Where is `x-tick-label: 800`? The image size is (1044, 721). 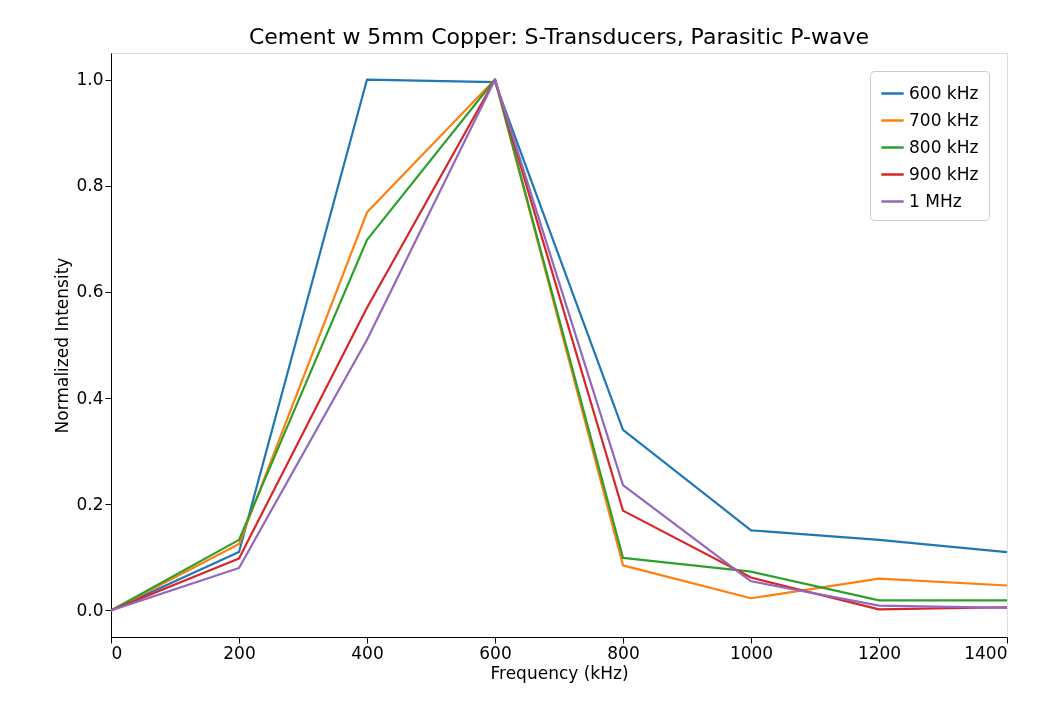
x-tick-label: 800 is located at coordinates (623, 652).